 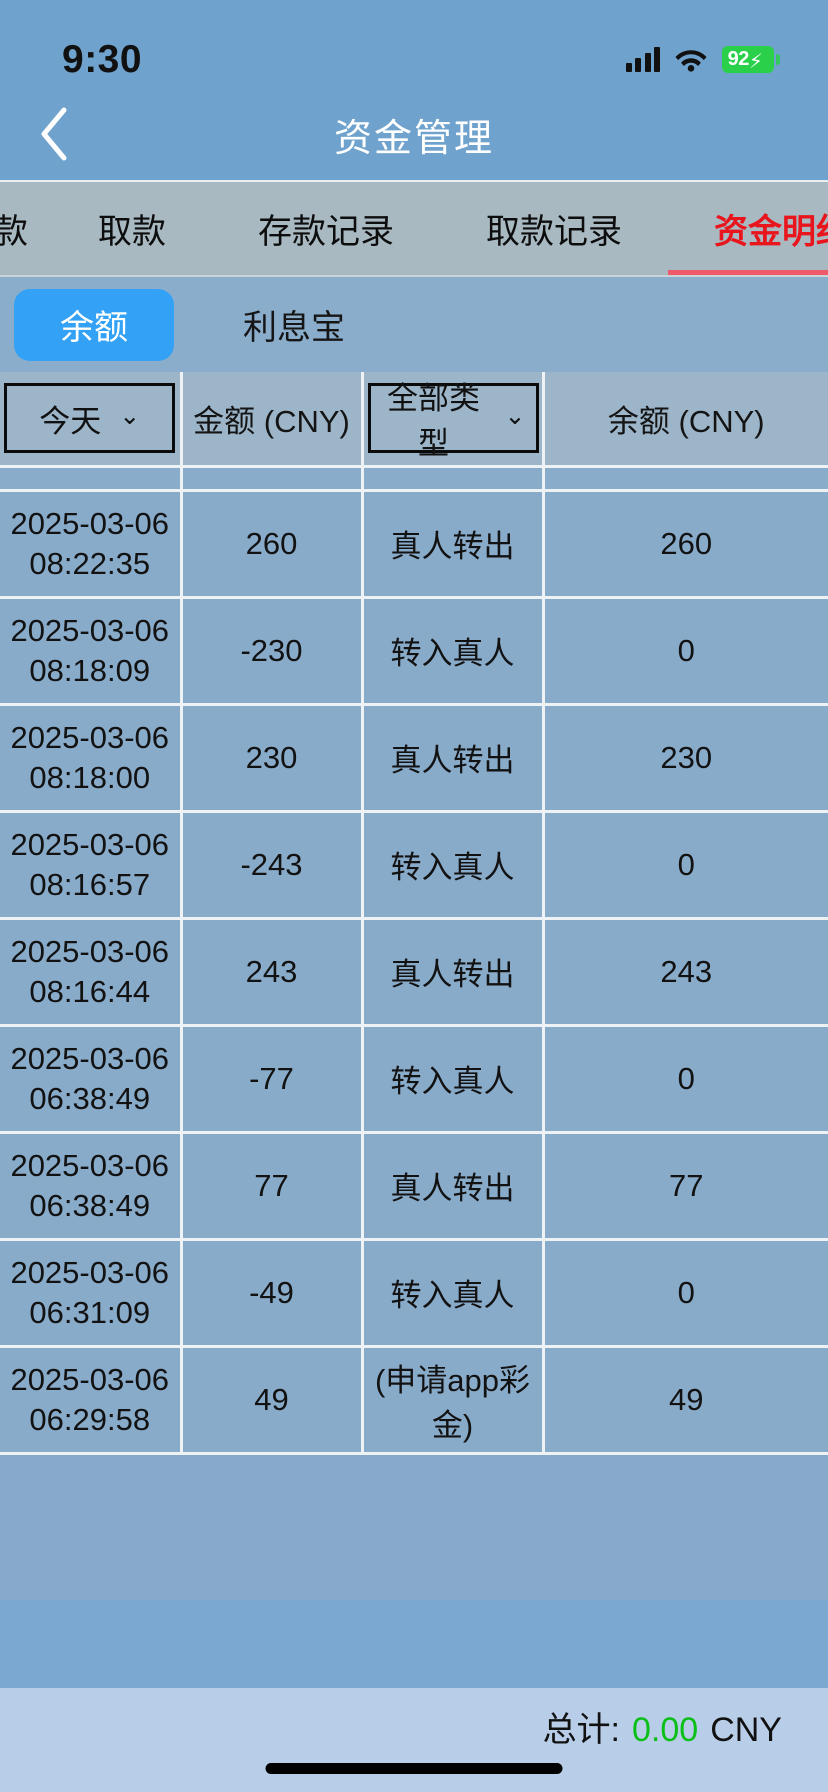 I want to click on cell-amount: 230, so click(x=272, y=758).